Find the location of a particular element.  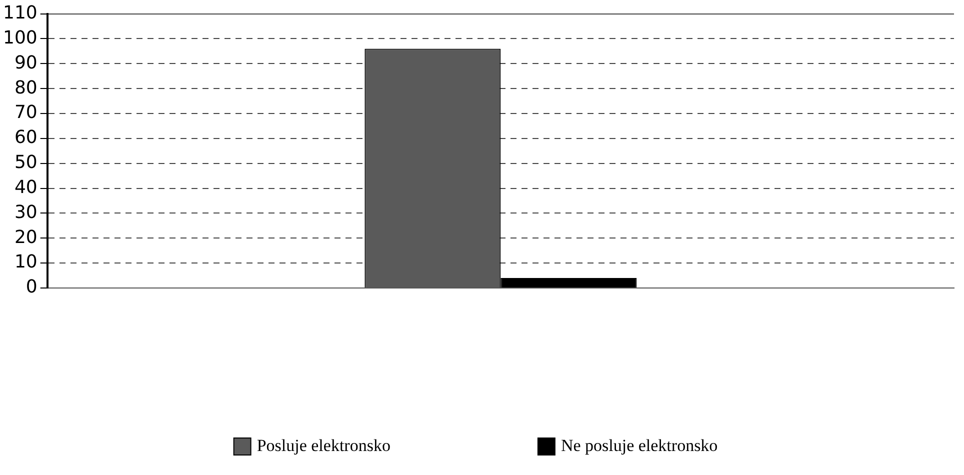

y-tick-label: 90 is located at coordinates (26, 63).